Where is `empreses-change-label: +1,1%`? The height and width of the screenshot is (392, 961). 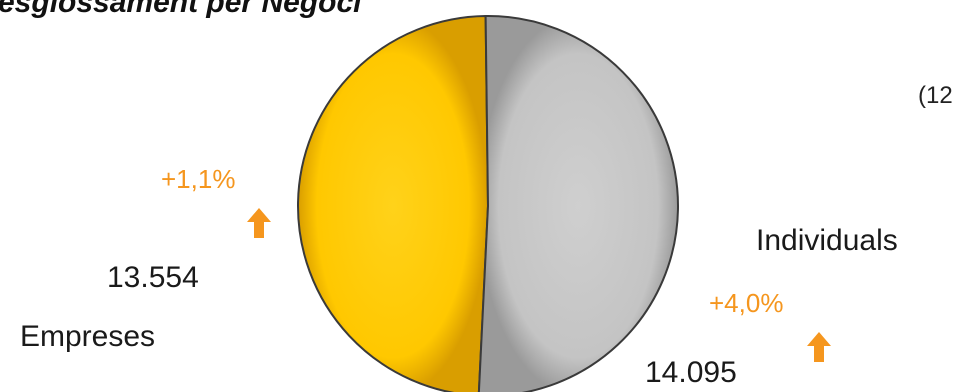 empreses-change-label: +1,1% is located at coordinates (198, 179).